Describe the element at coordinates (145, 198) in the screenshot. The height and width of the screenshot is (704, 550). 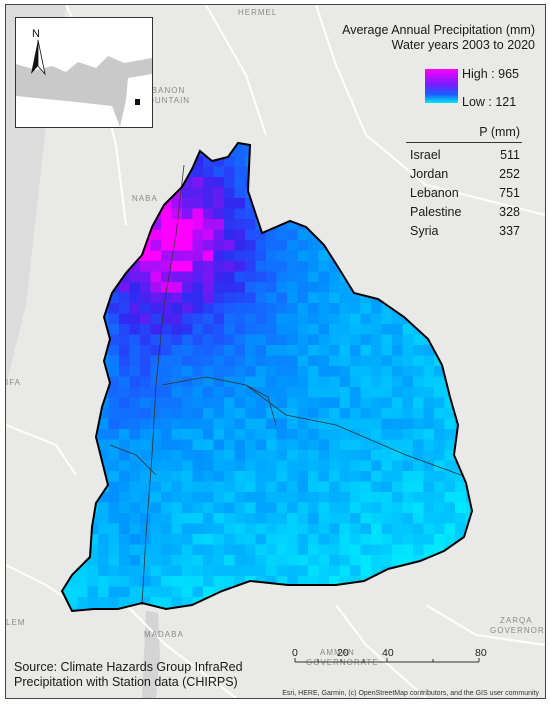
I see `label-naba: NABA` at that location.